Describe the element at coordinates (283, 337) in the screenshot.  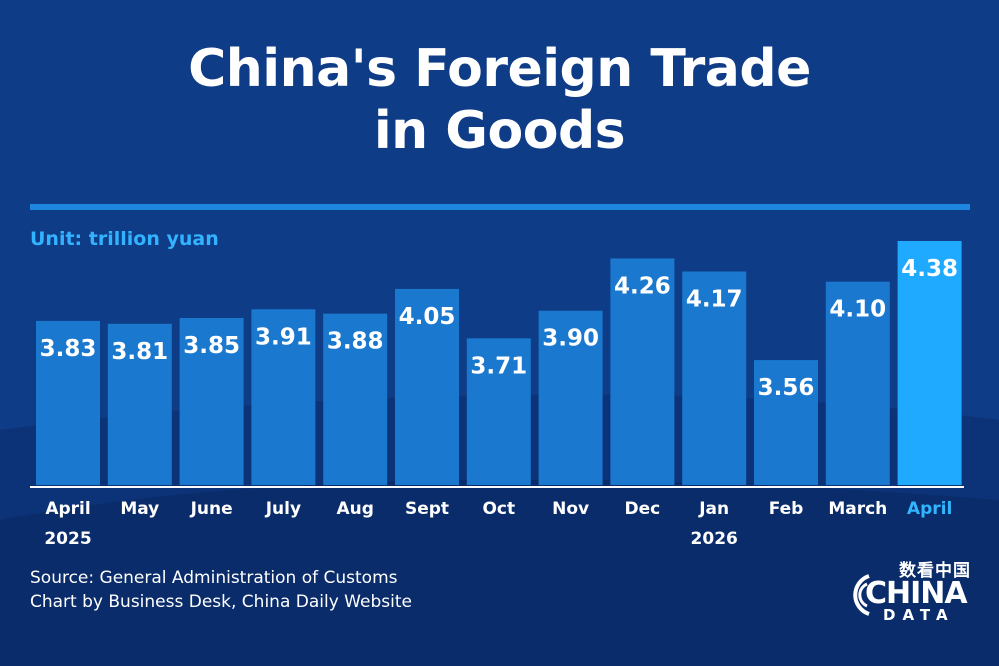
I see `bar-value-label: 3.91` at that location.